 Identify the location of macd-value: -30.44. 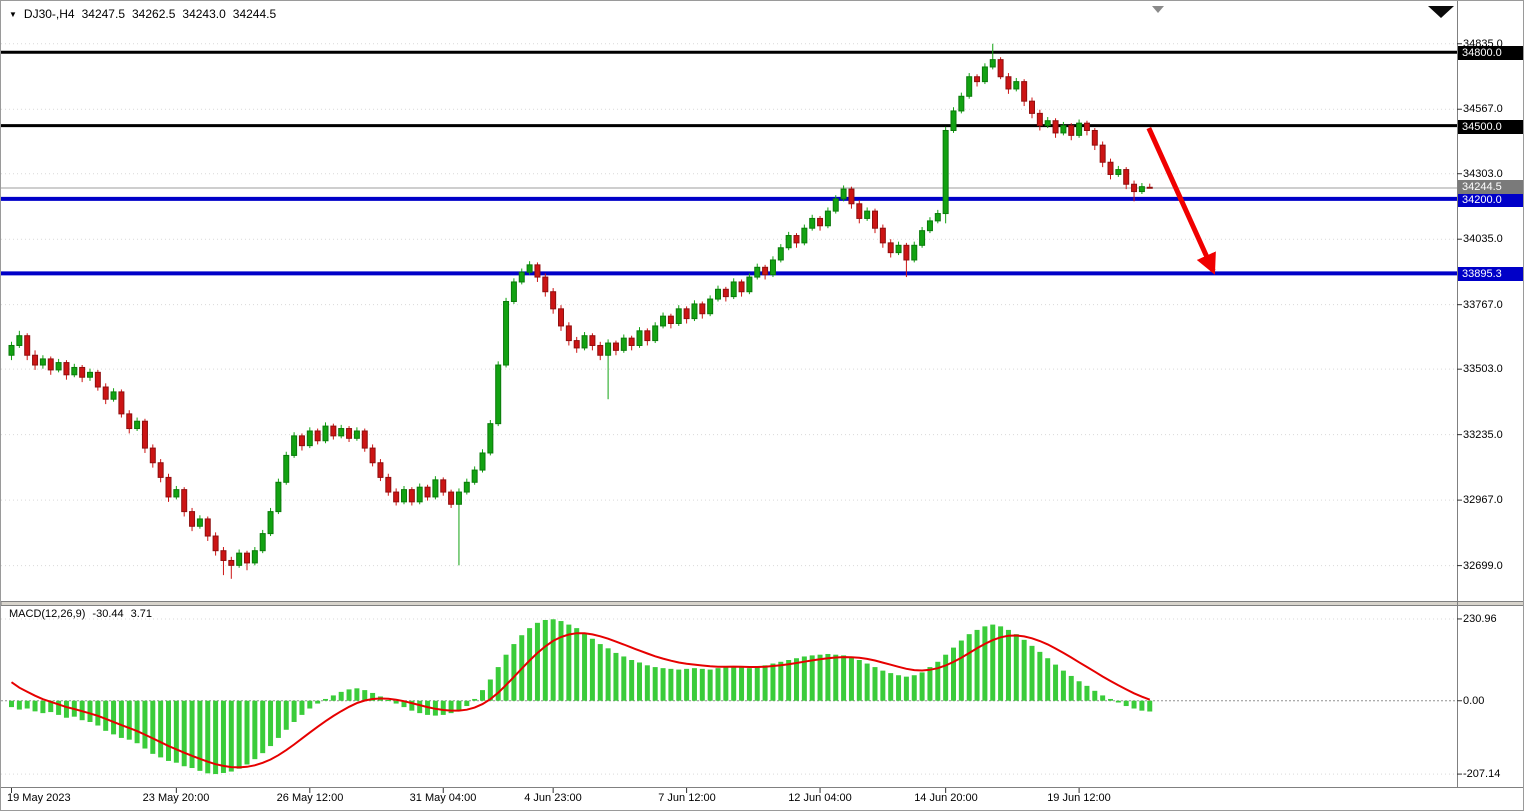
(108, 614).